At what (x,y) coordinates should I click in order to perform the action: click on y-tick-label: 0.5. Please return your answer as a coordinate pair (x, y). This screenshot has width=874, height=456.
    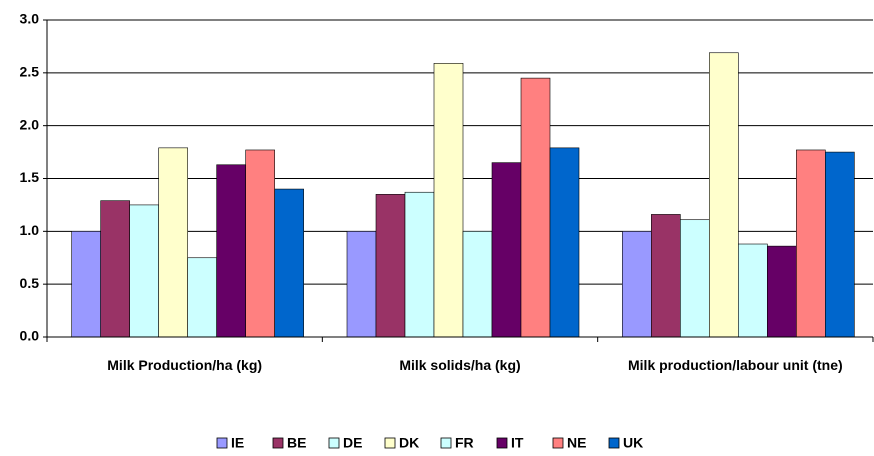
    Looking at the image, I should click on (30, 283).